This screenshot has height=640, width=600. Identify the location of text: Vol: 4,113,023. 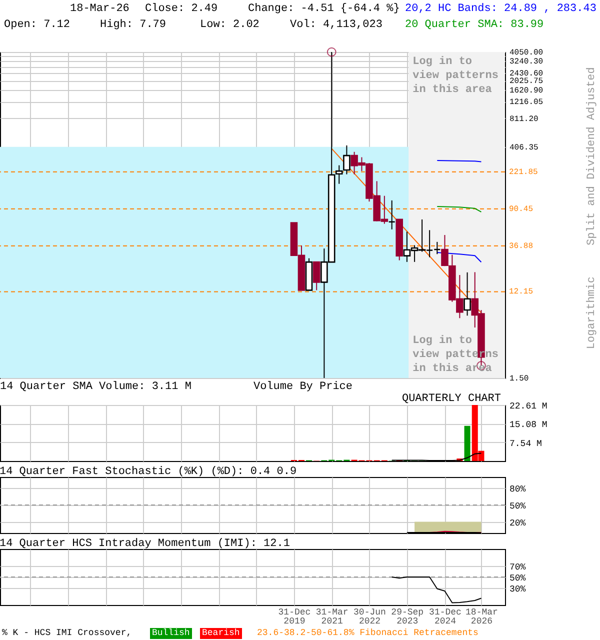
(336, 25).